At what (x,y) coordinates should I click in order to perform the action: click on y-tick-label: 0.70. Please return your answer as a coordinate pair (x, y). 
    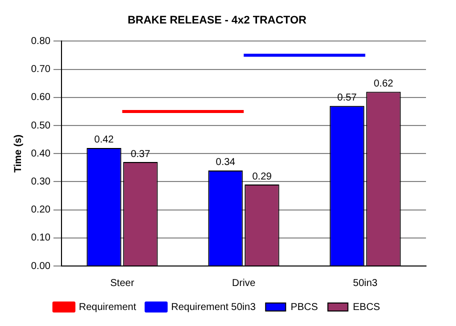
    Looking at the image, I should click on (40, 70).